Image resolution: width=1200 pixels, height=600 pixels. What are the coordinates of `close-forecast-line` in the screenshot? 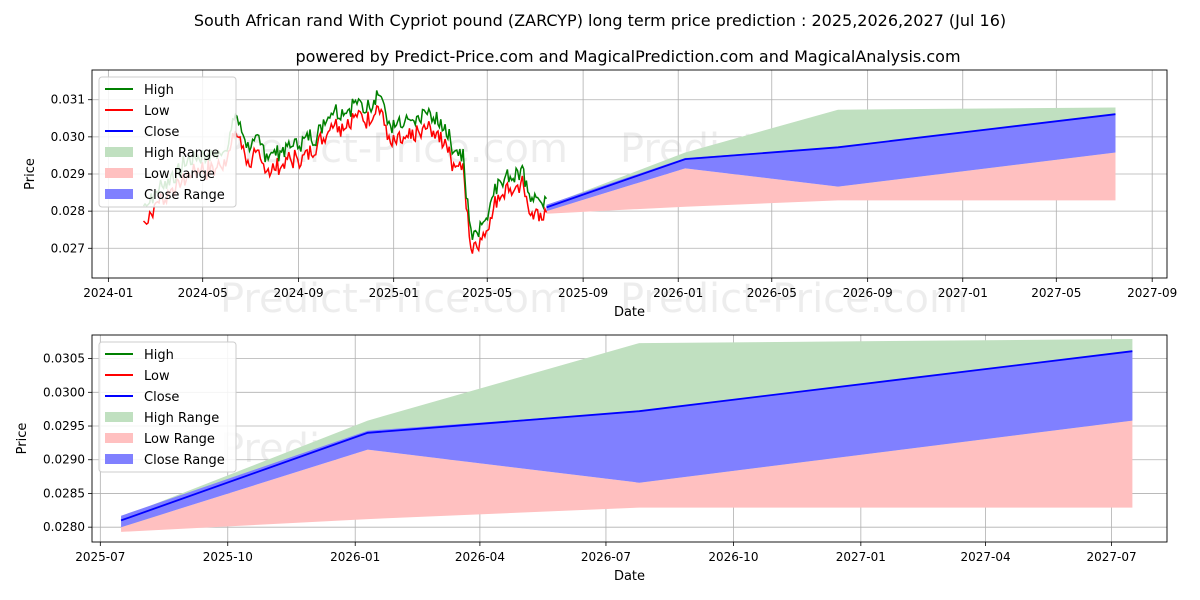 It's located at (831, 161).